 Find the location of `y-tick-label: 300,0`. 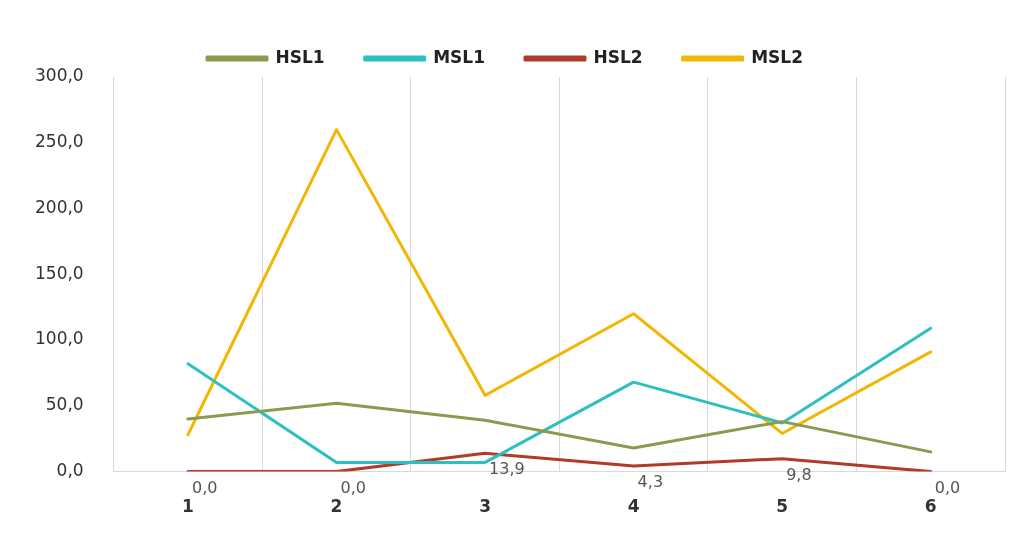

y-tick-label: 300,0 is located at coordinates (59, 75).